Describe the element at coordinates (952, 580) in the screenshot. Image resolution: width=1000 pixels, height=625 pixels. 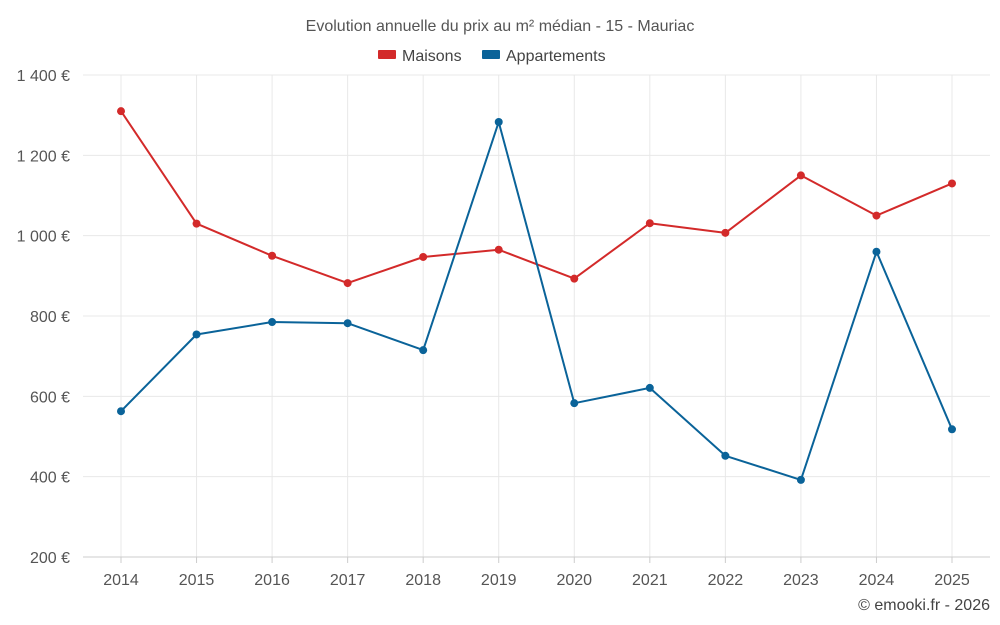
I see `x-tick-label: 2025` at that location.